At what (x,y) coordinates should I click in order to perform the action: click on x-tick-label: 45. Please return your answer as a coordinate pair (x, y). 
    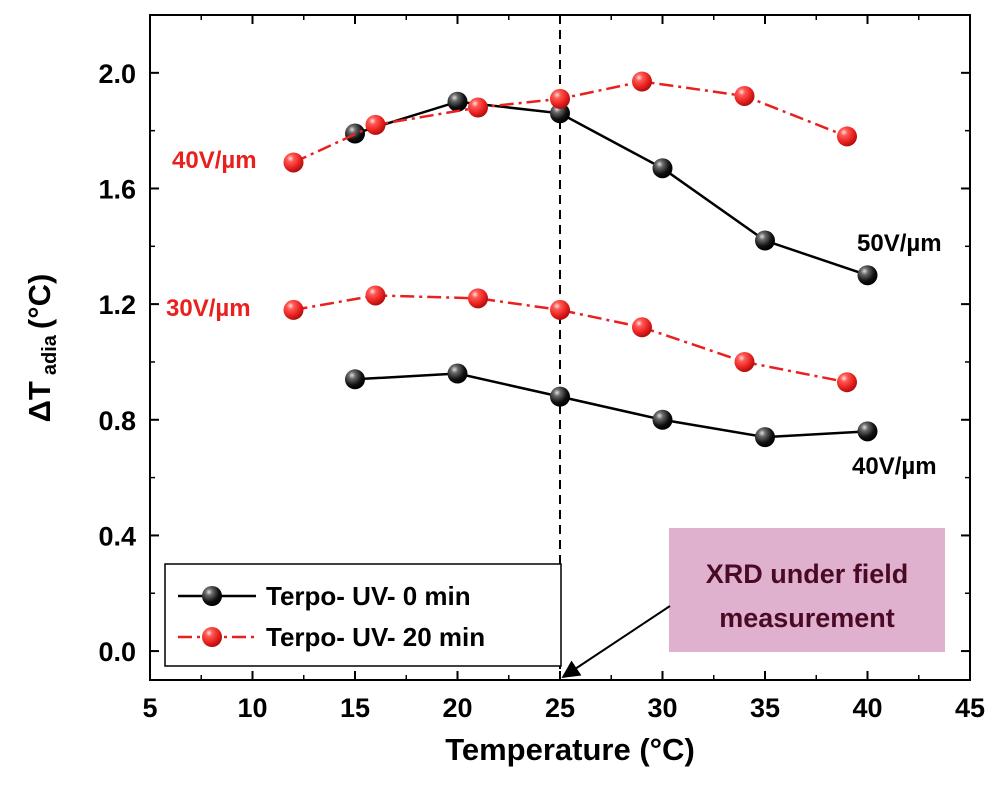
    Looking at the image, I should click on (970, 708).